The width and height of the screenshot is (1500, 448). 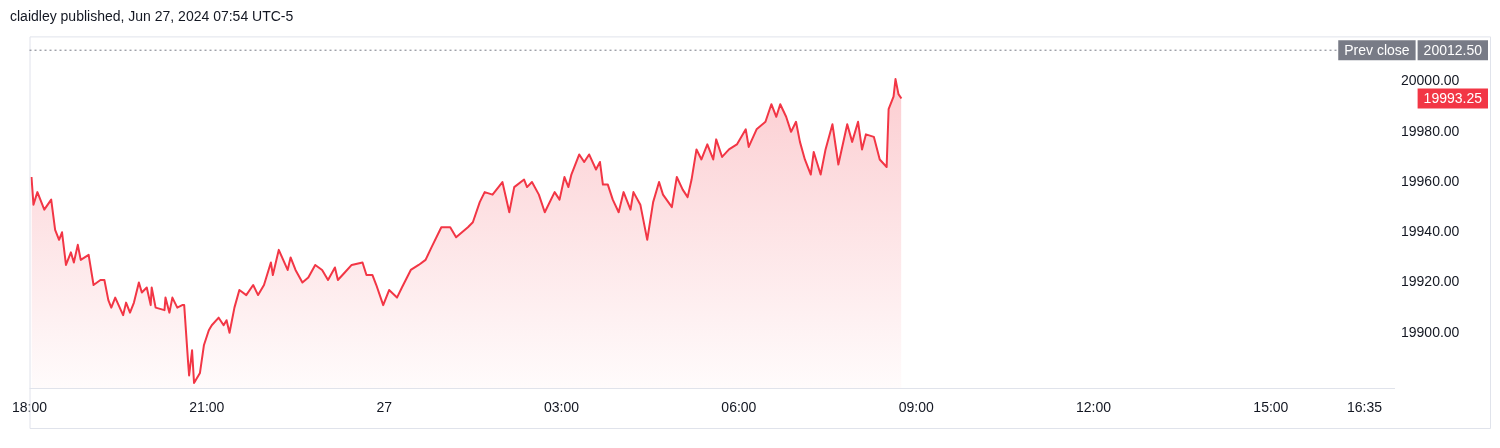 I want to click on chart-title: claidley published, Jun 27, 2024 07:54 UTC-5, so click(x=152, y=16).